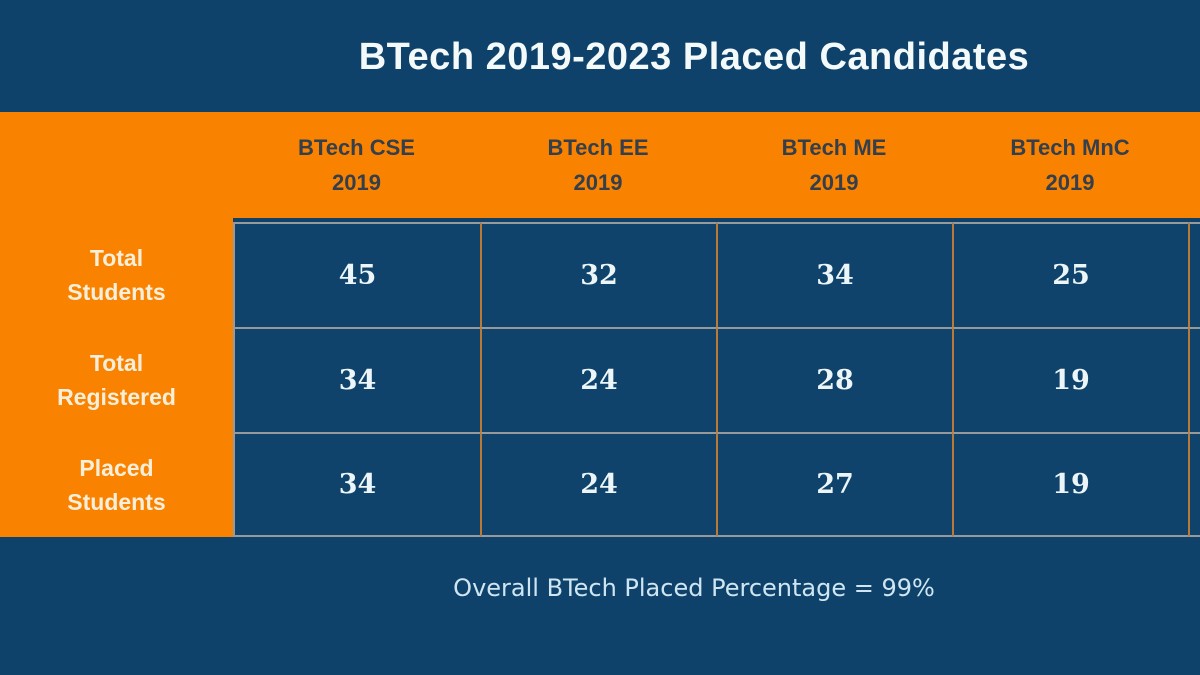 Image resolution: width=1200 pixels, height=675 pixels. I want to click on column-header-name: BTech MnC, so click(1070, 147).